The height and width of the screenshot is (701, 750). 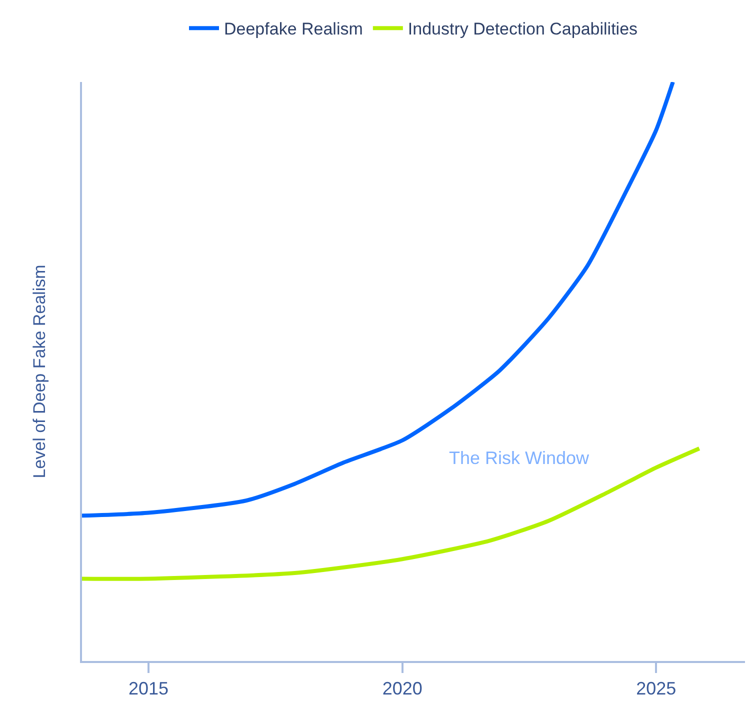 What do you see at coordinates (519, 458) in the screenshot?
I see `annotation: The Risk Window` at bounding box center [519, 458].